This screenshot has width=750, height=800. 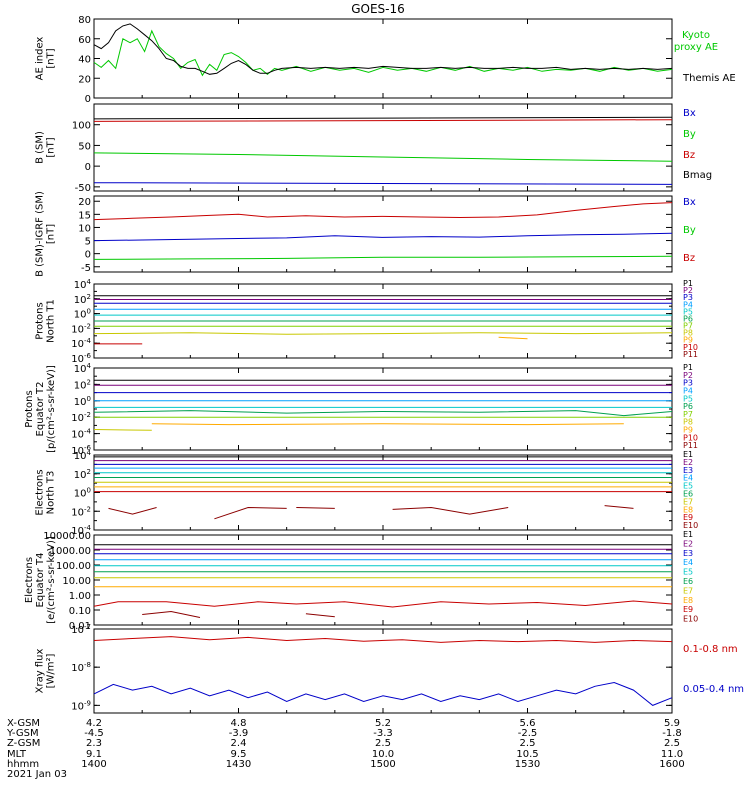 I want to click on legend-entry: By, so click(x=689, y=230).